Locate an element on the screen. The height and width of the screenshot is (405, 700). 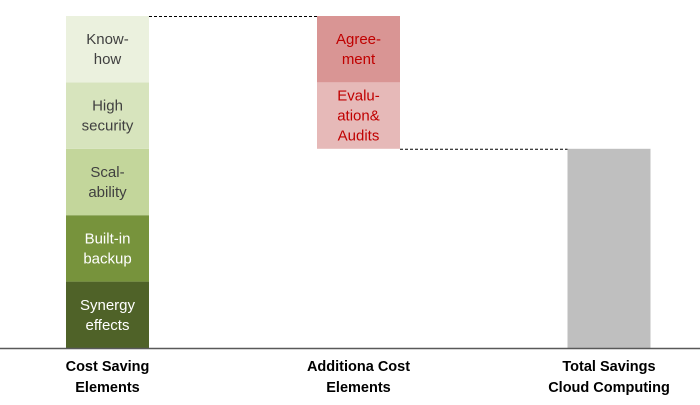
segment-label-agree-ment: Agree-ment is located at coordinates (358, 49).